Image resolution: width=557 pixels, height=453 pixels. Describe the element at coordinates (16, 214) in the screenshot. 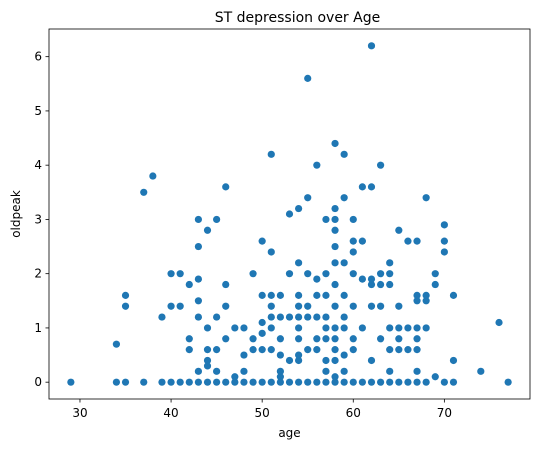

I see `y-axis-label: oldpeak` at that location.